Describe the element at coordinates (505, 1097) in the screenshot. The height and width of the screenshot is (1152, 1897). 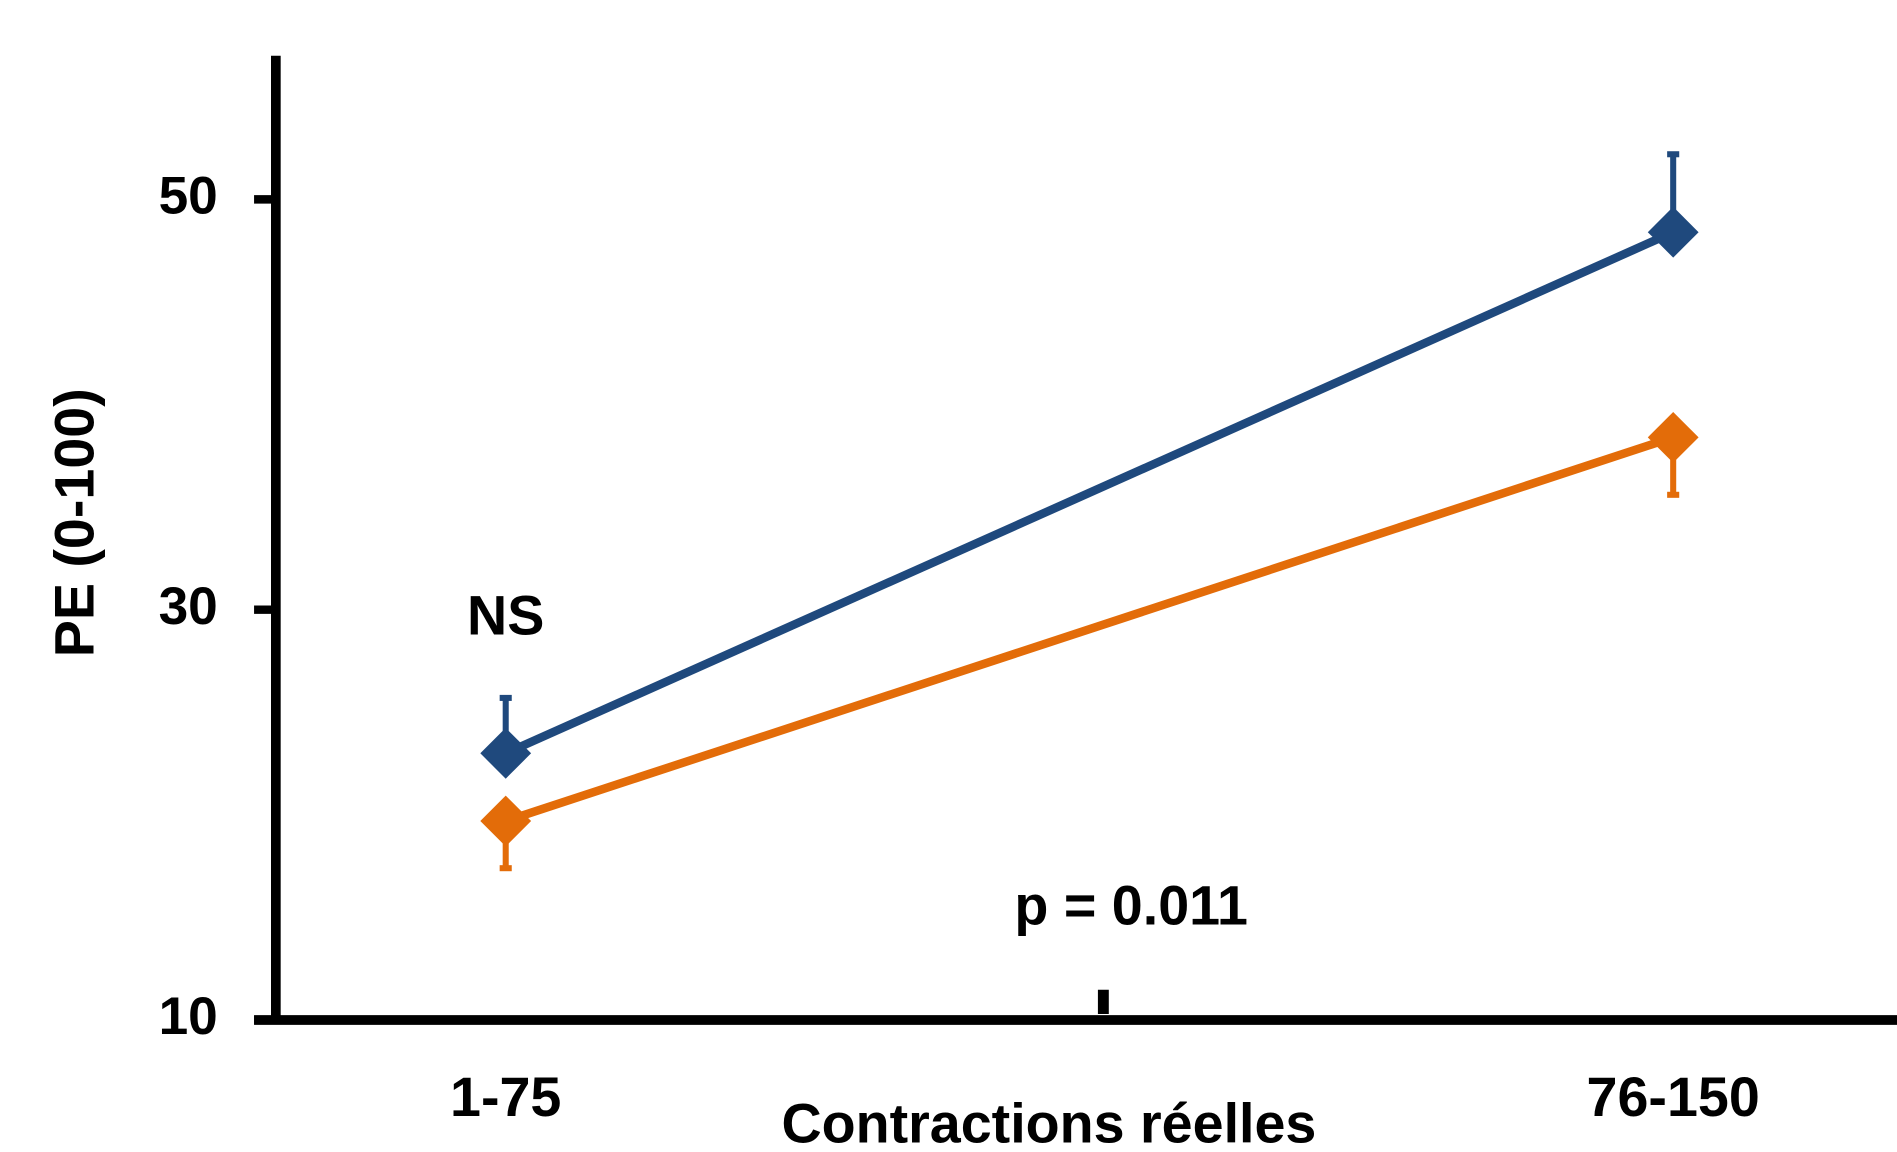
I see `x-tick-label: 1-75` at that location.